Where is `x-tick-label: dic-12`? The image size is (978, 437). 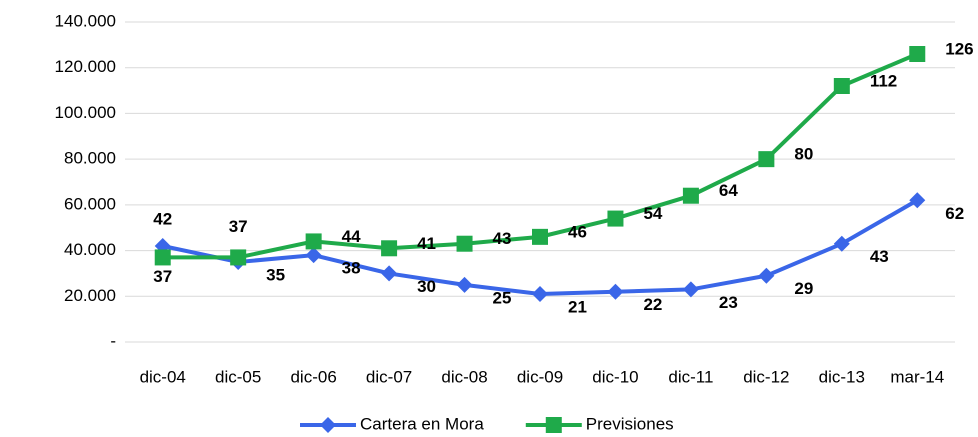 x-tick-label: dic-12 is located at coordinates (766, 376).